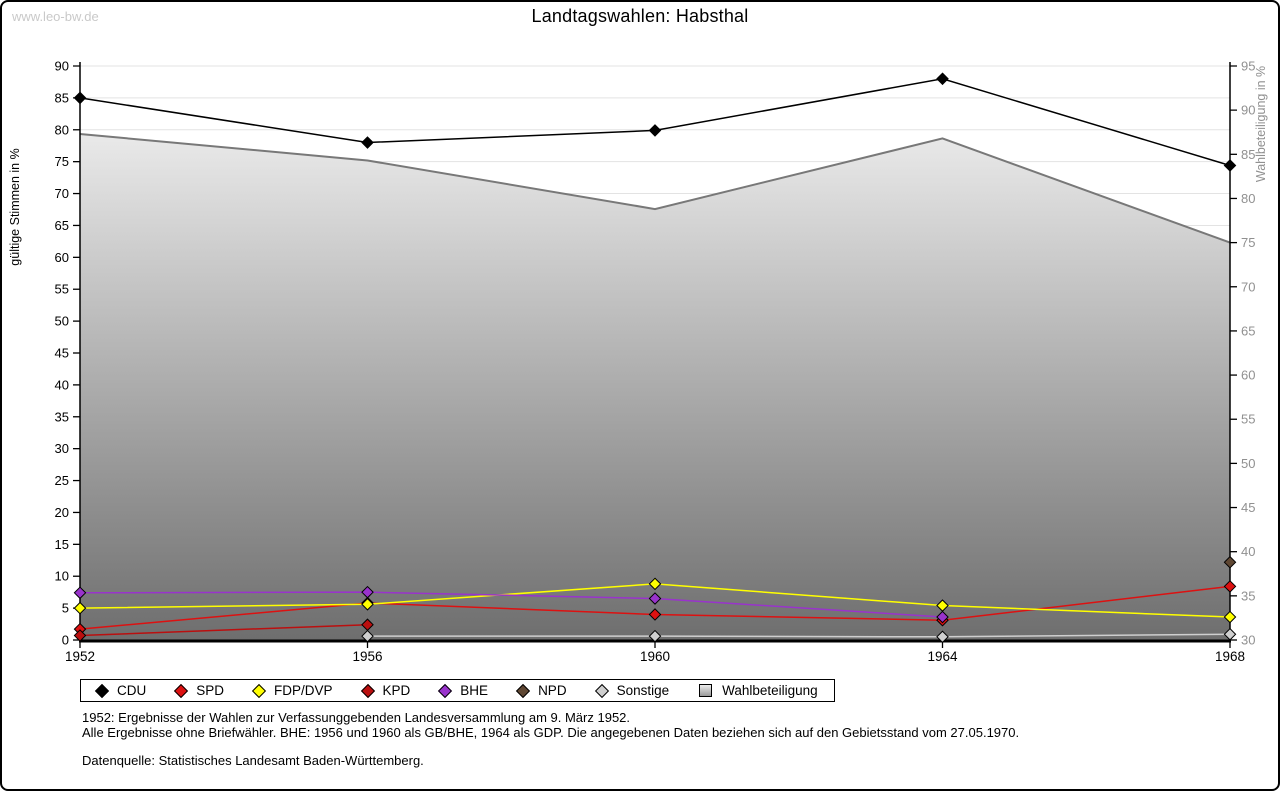  What do you see at coordinates (303, 690) in the screenshot?
I see `legend-label: FDP/DVP` at bounding box center [303, 690].